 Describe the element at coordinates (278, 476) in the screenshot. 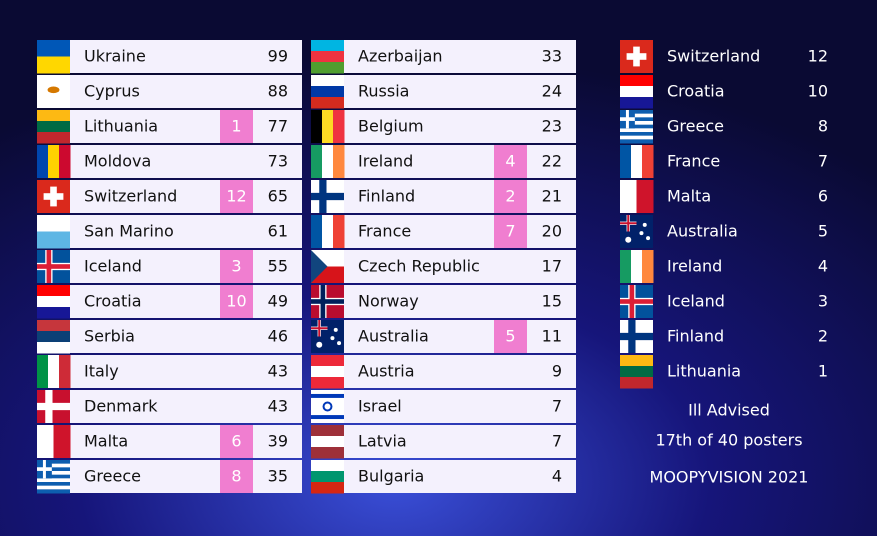

I see `total-score: 35` at that location.